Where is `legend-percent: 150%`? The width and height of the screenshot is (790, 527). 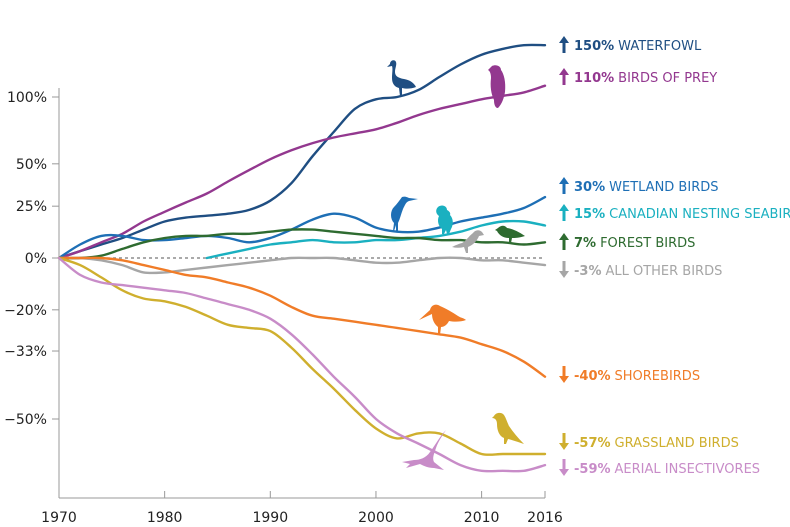
legend-percent: 150% is located at coordinates (594, 46).